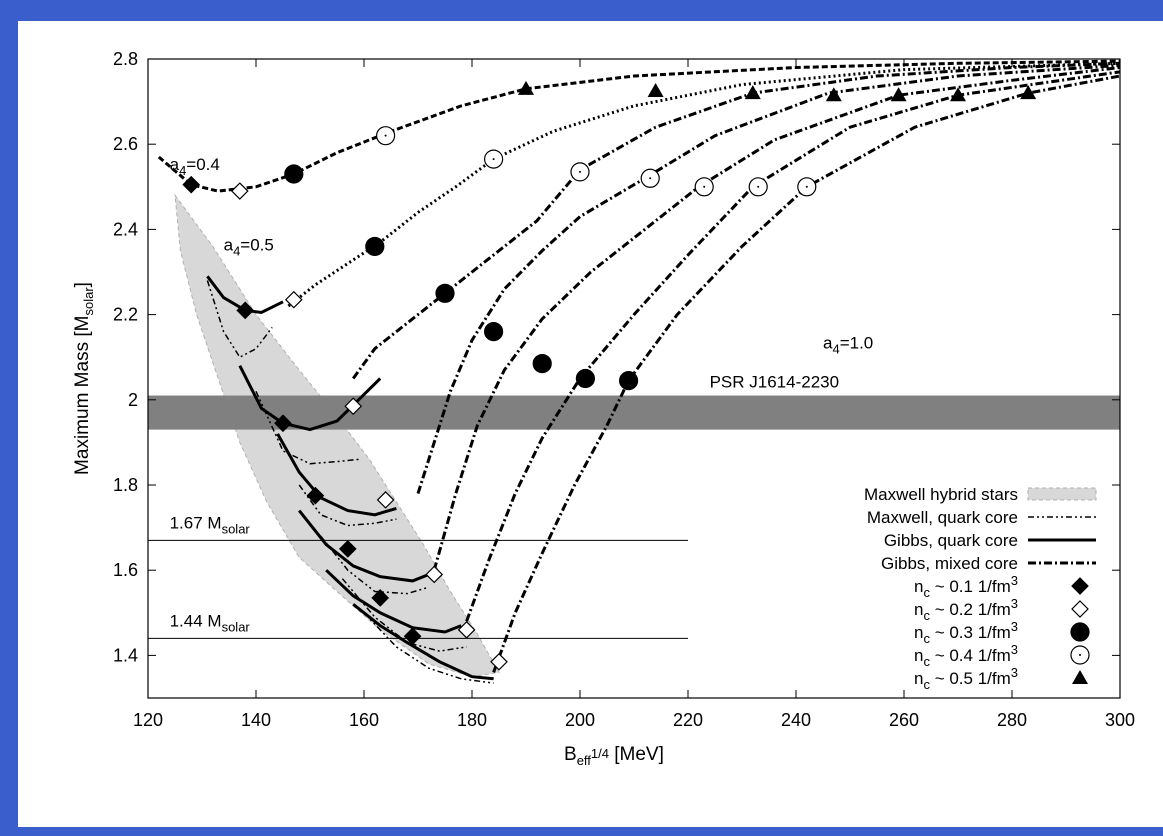  I want to click on legend-label-6-part: c, so click(926, 615).